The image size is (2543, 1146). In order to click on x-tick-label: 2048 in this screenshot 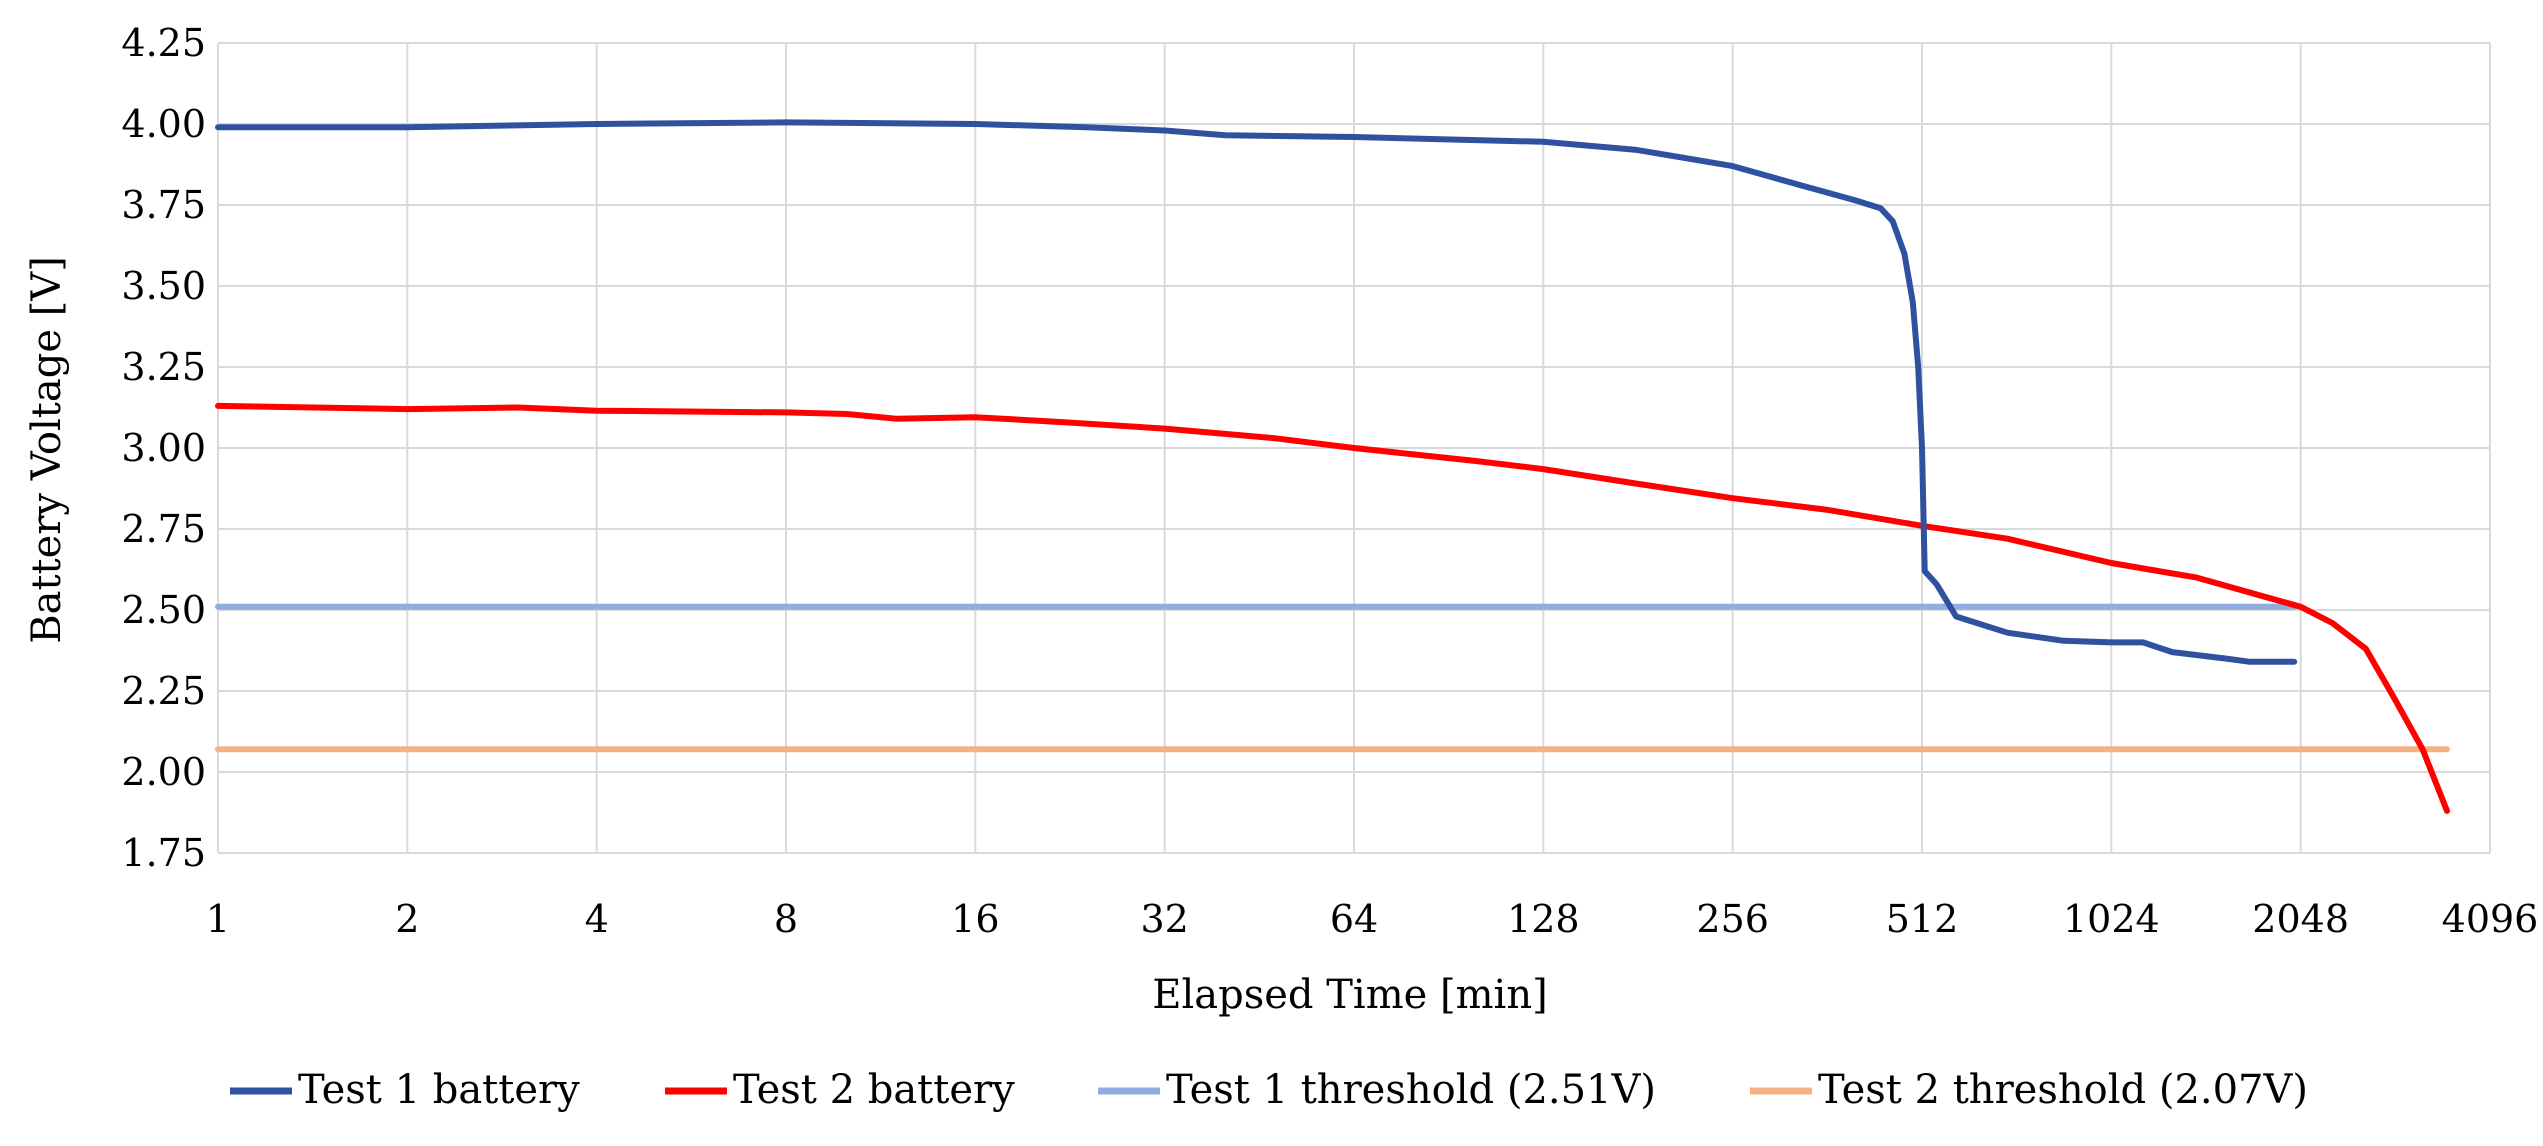, I will do `click(2300, 919)`.